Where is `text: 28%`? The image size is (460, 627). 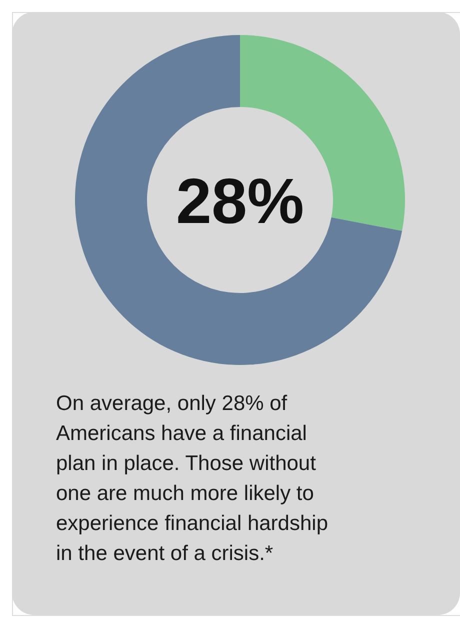
text: 28% is located at coordinates (240, 201).